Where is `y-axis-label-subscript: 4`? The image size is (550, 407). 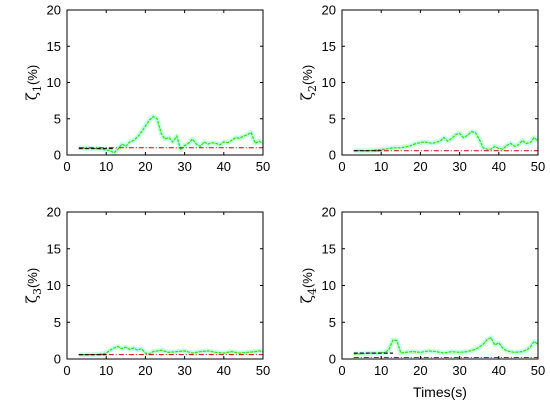 y-axis-label-subscript: 4 is located at coordinates (312, 291).